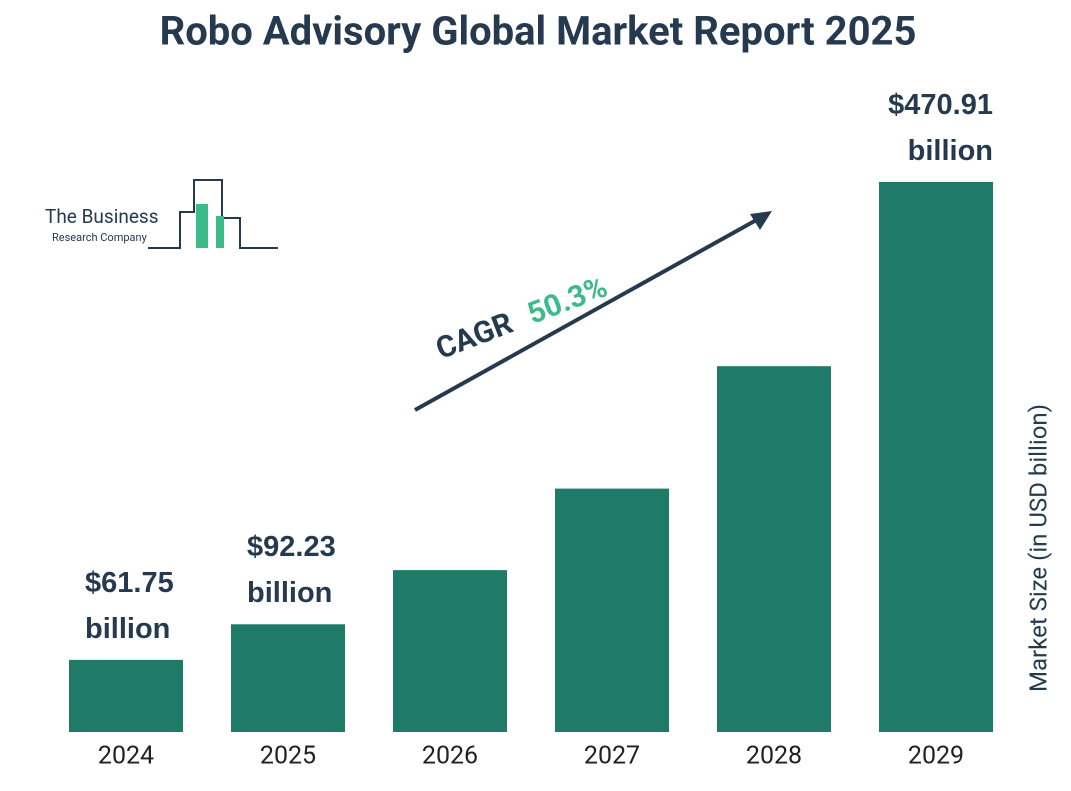 The image size is (1071, 791). I want to click on logo: The Business Research Company, so click(161, 214).